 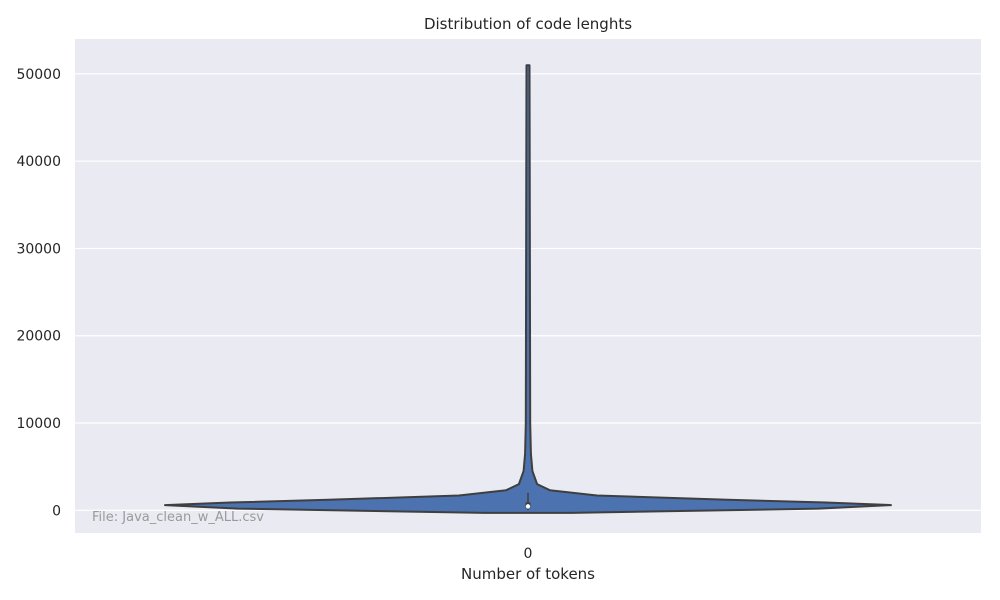 What do you see at coordinates (38, 162) in the screenshot?
I see `y-tick-label: 40000` at bounding box center [38, 162].